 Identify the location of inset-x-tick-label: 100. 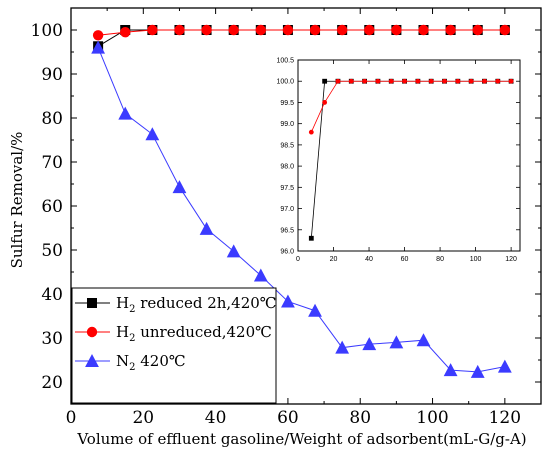
(476, 259).